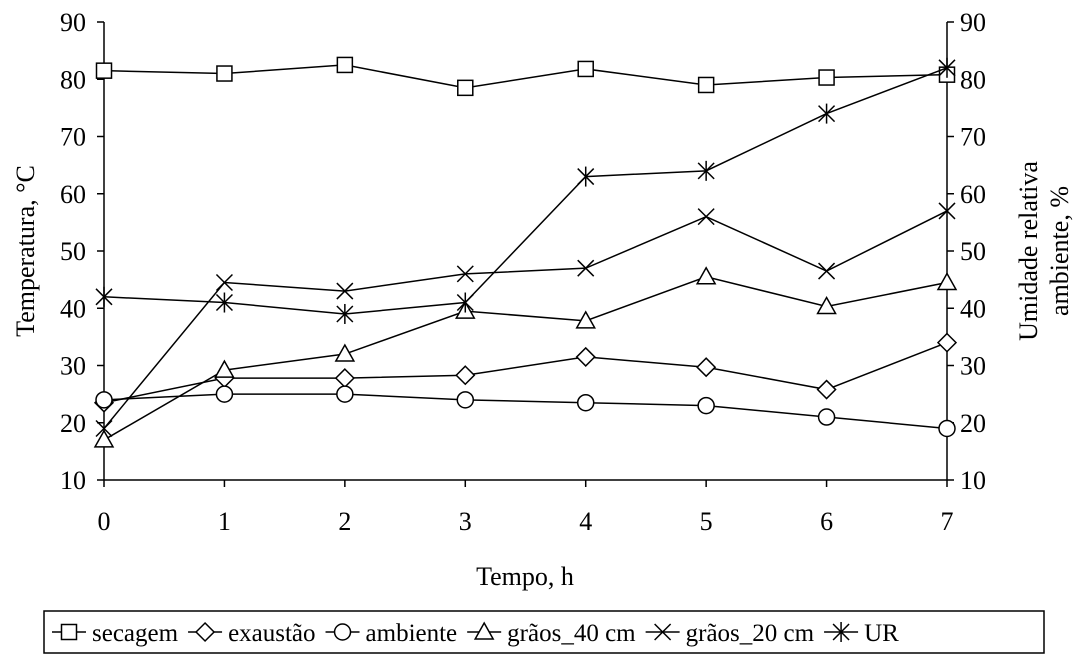  I want to click on legend-item: exaustão, so click(252, 633).